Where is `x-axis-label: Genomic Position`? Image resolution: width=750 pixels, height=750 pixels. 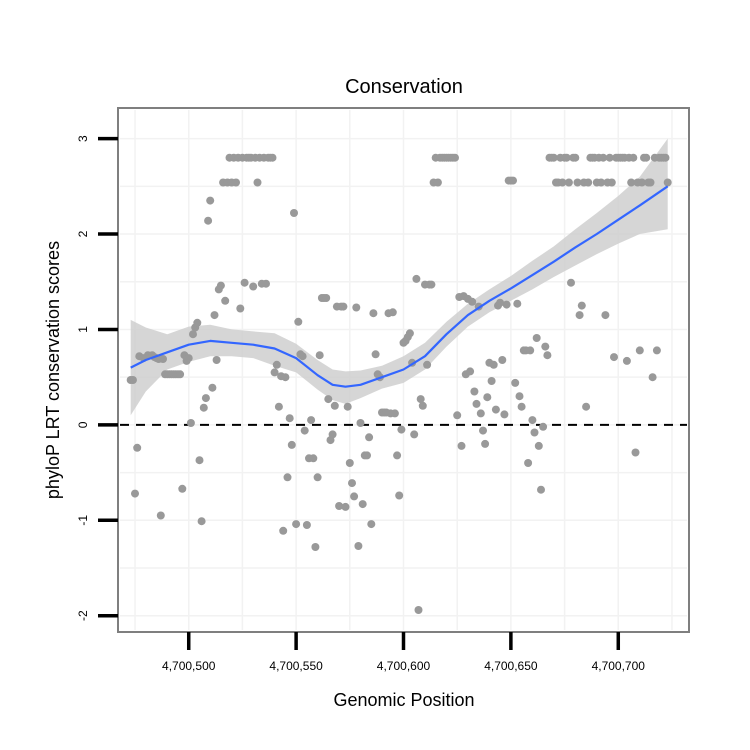
x-axis-label: Genomic Position is located at coordinates (403, 700).